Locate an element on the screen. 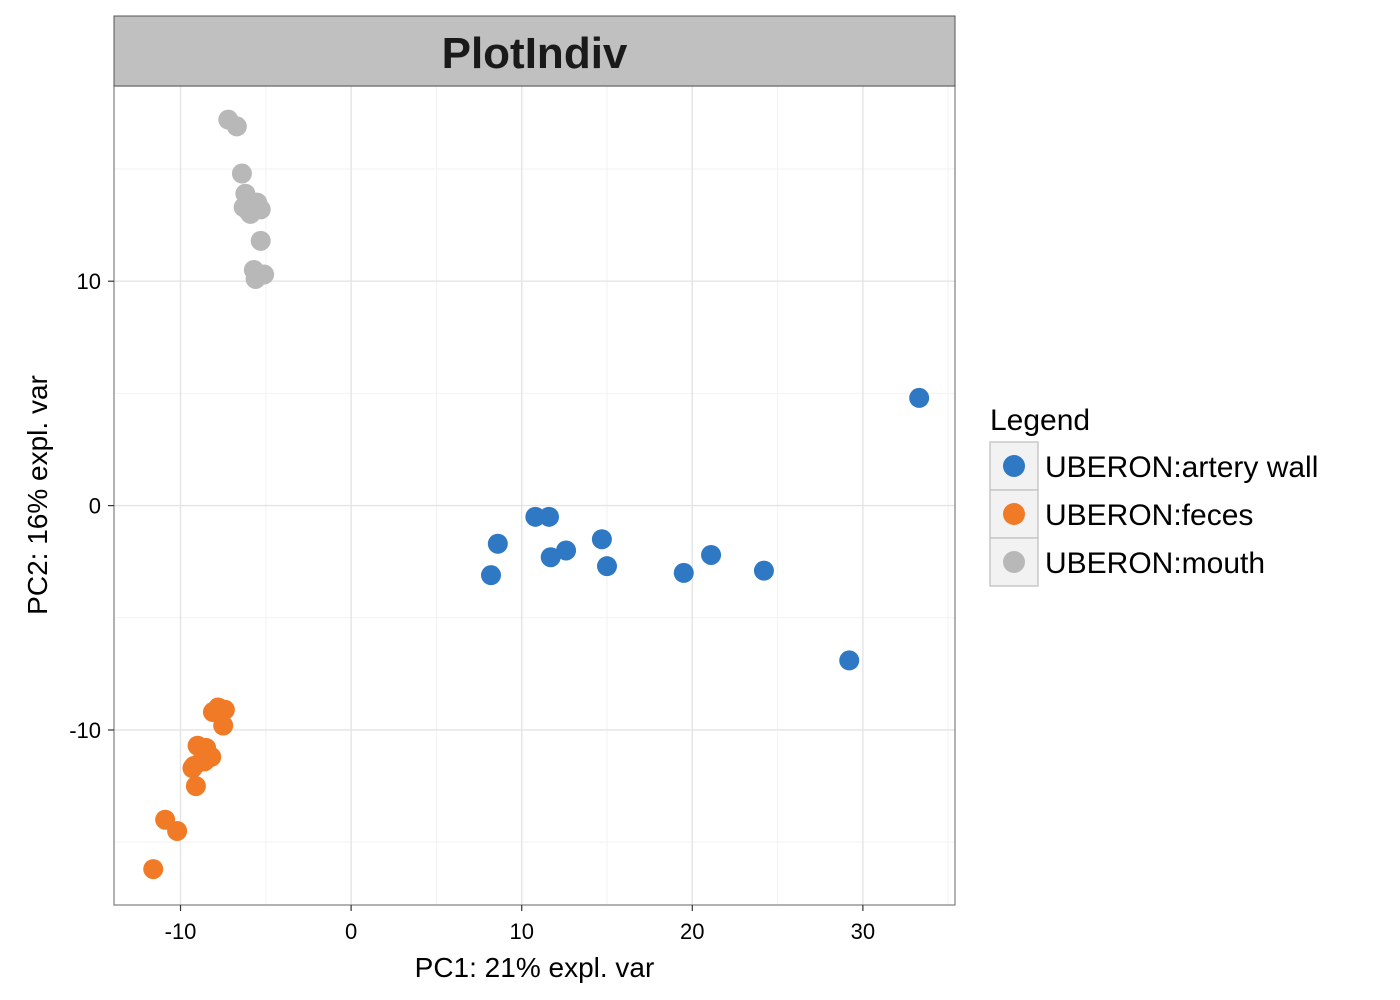  legend-label-uberon-feces: UBERON:feces is located at coordinates (1149, 515).